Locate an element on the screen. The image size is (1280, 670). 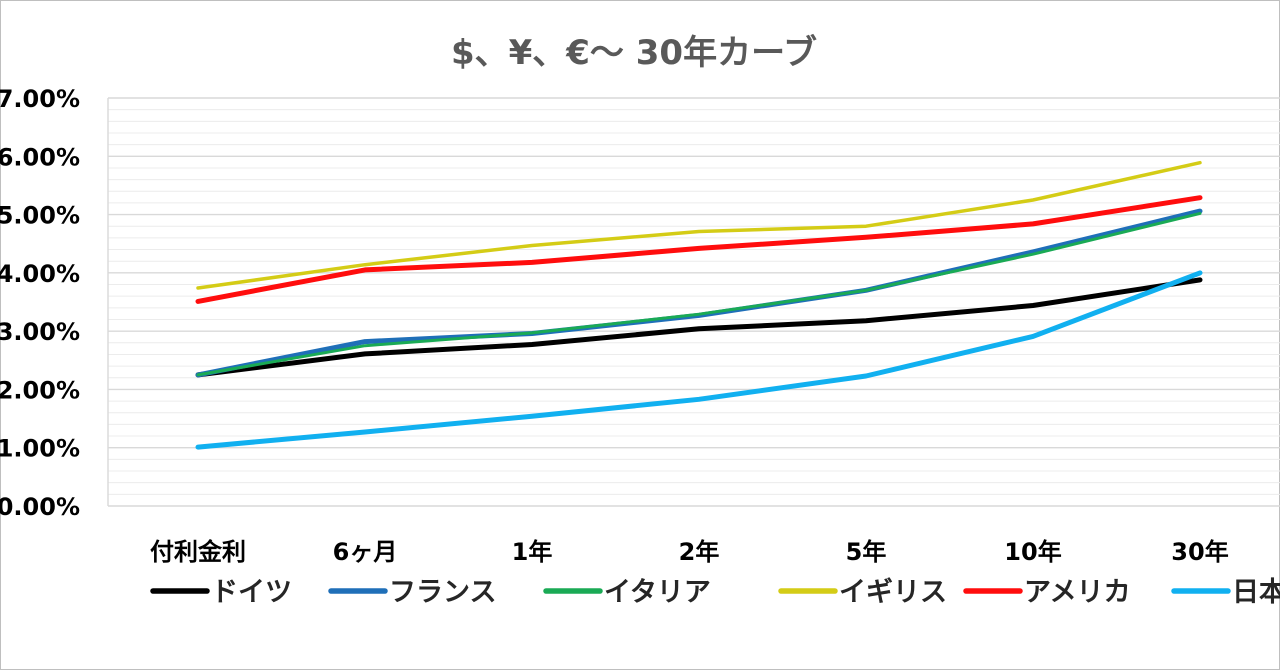
legend-label: アメリカ is located at coordinates (1077, 592).